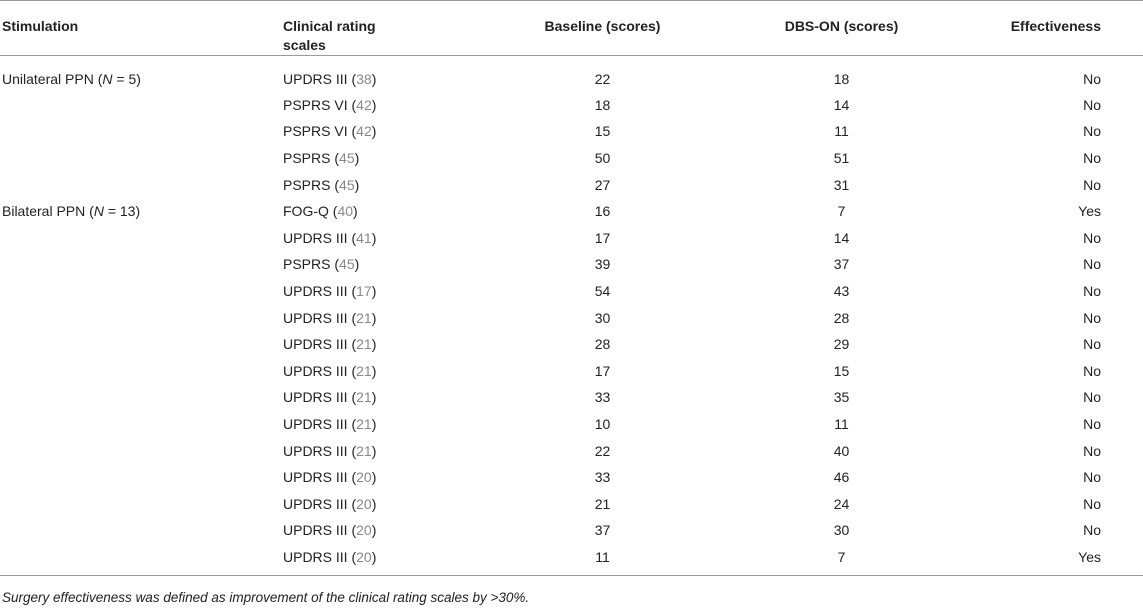 Image resolution: width=1143 pixels, height=611 pixels. I want to click on cell-dbs-on: 29, so click(841, 344).